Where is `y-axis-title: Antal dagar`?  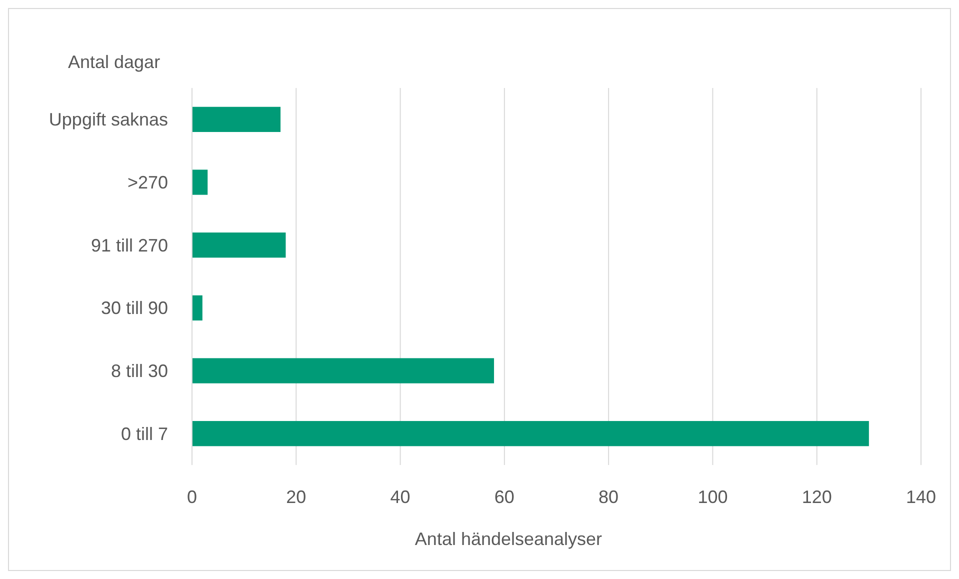
y-axis-title: Antal dagar is located at coordinates (114, 62).